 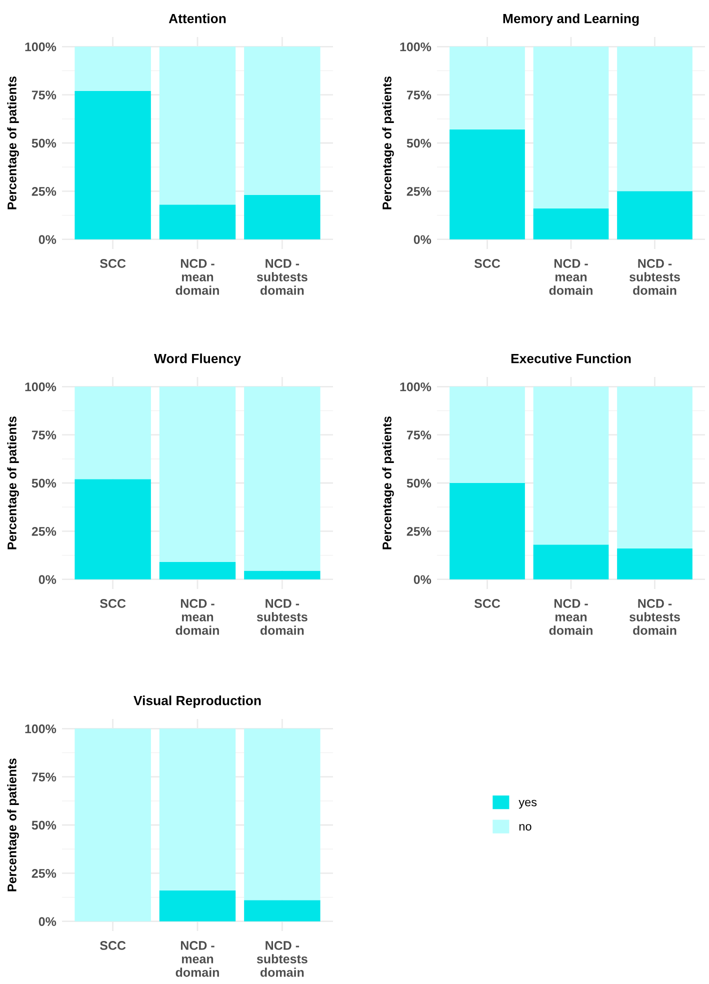 I want to click on chart-title: Visual Reproduction, so click(x=197, y=702).